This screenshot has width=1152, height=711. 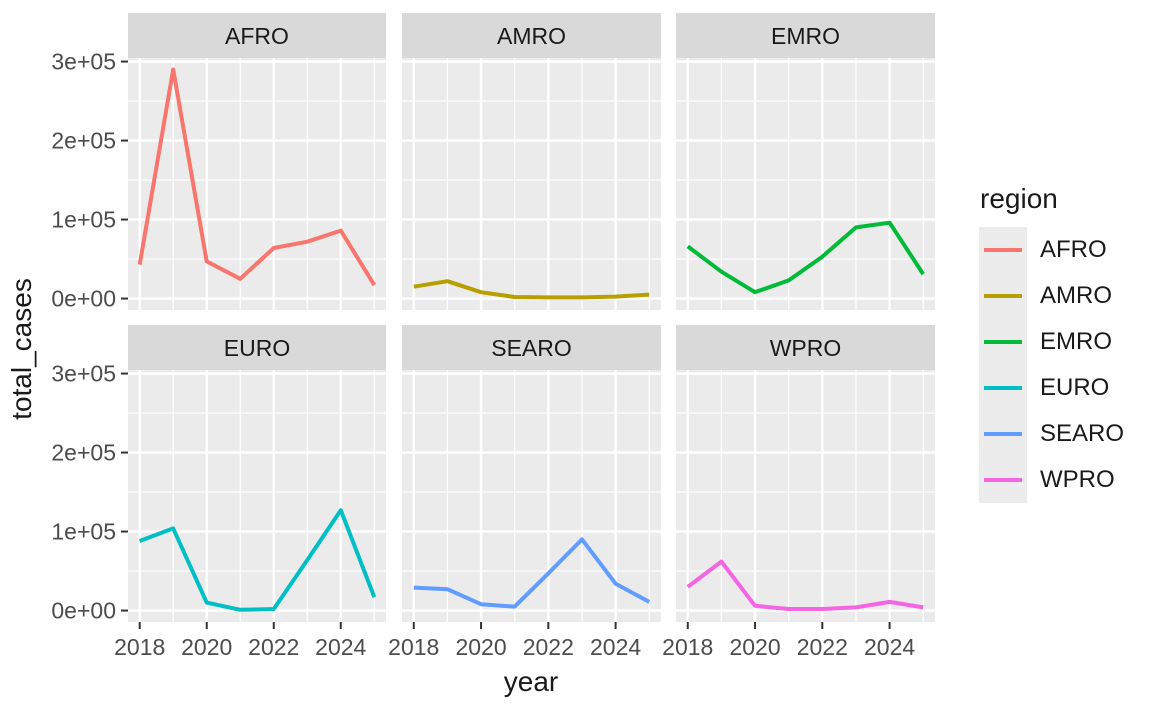 What do you see at coordinates (805, 585) in the screenshot?
I see `series-line-wpro` at bounding box center [805, 585].